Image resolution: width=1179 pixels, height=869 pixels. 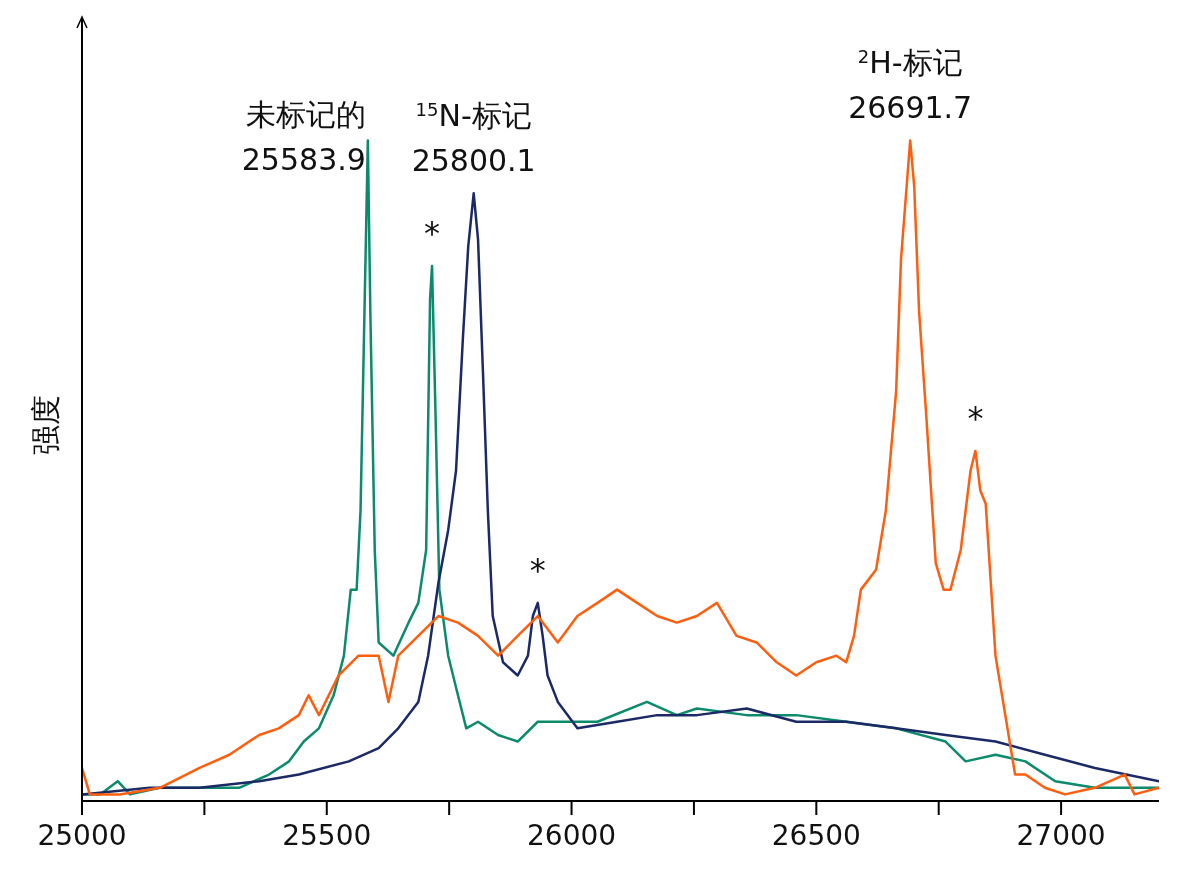 What do you see at coordinates (473, 138) in the screenshot?
I see `annotation: $^{15}$N-标记 25800.1` at bounding box center [473, 138].